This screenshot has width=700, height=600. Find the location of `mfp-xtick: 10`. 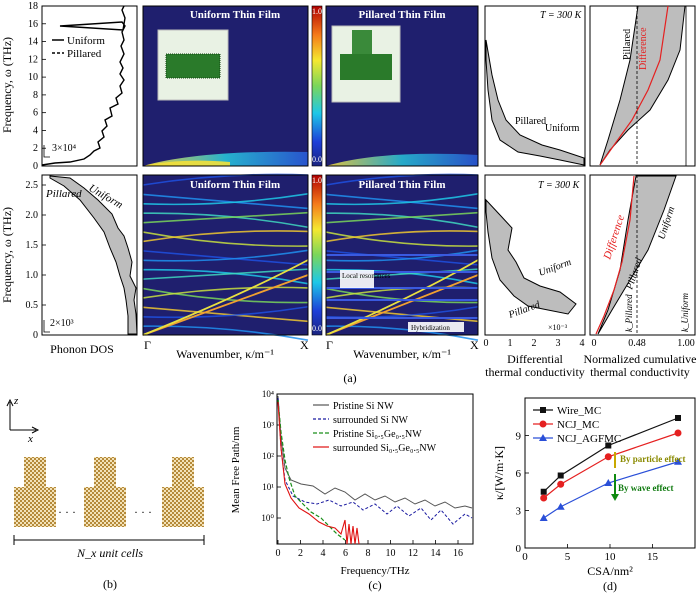

mfp-xtick: 10 is located at coordinates (391, 553).